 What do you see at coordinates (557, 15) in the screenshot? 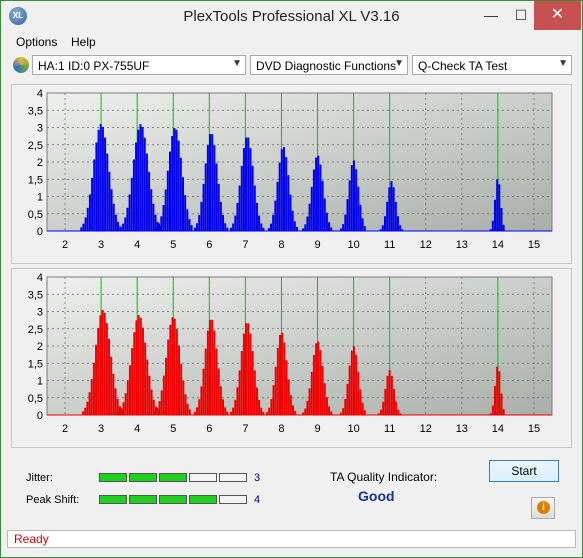
I see `close-button: ✕` at bounding box center [557, 15].